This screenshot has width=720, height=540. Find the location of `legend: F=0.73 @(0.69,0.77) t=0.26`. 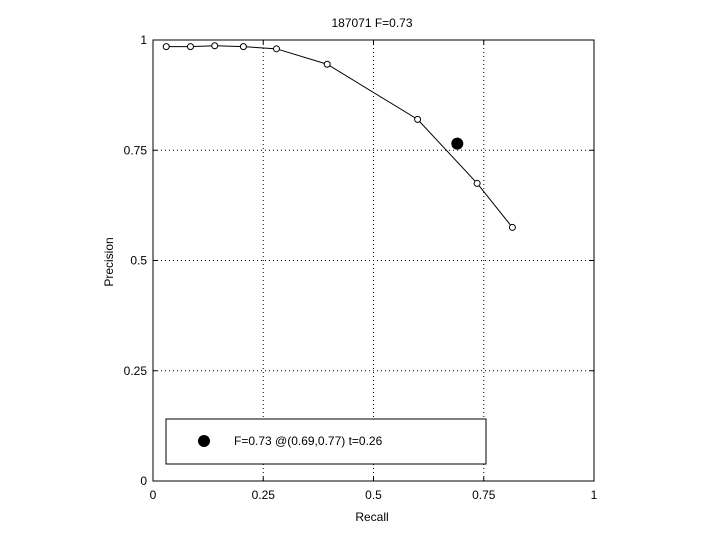

legend: F=0.73 @(0.69,0.77) t=0.26 is located at coordinates (326, 441).